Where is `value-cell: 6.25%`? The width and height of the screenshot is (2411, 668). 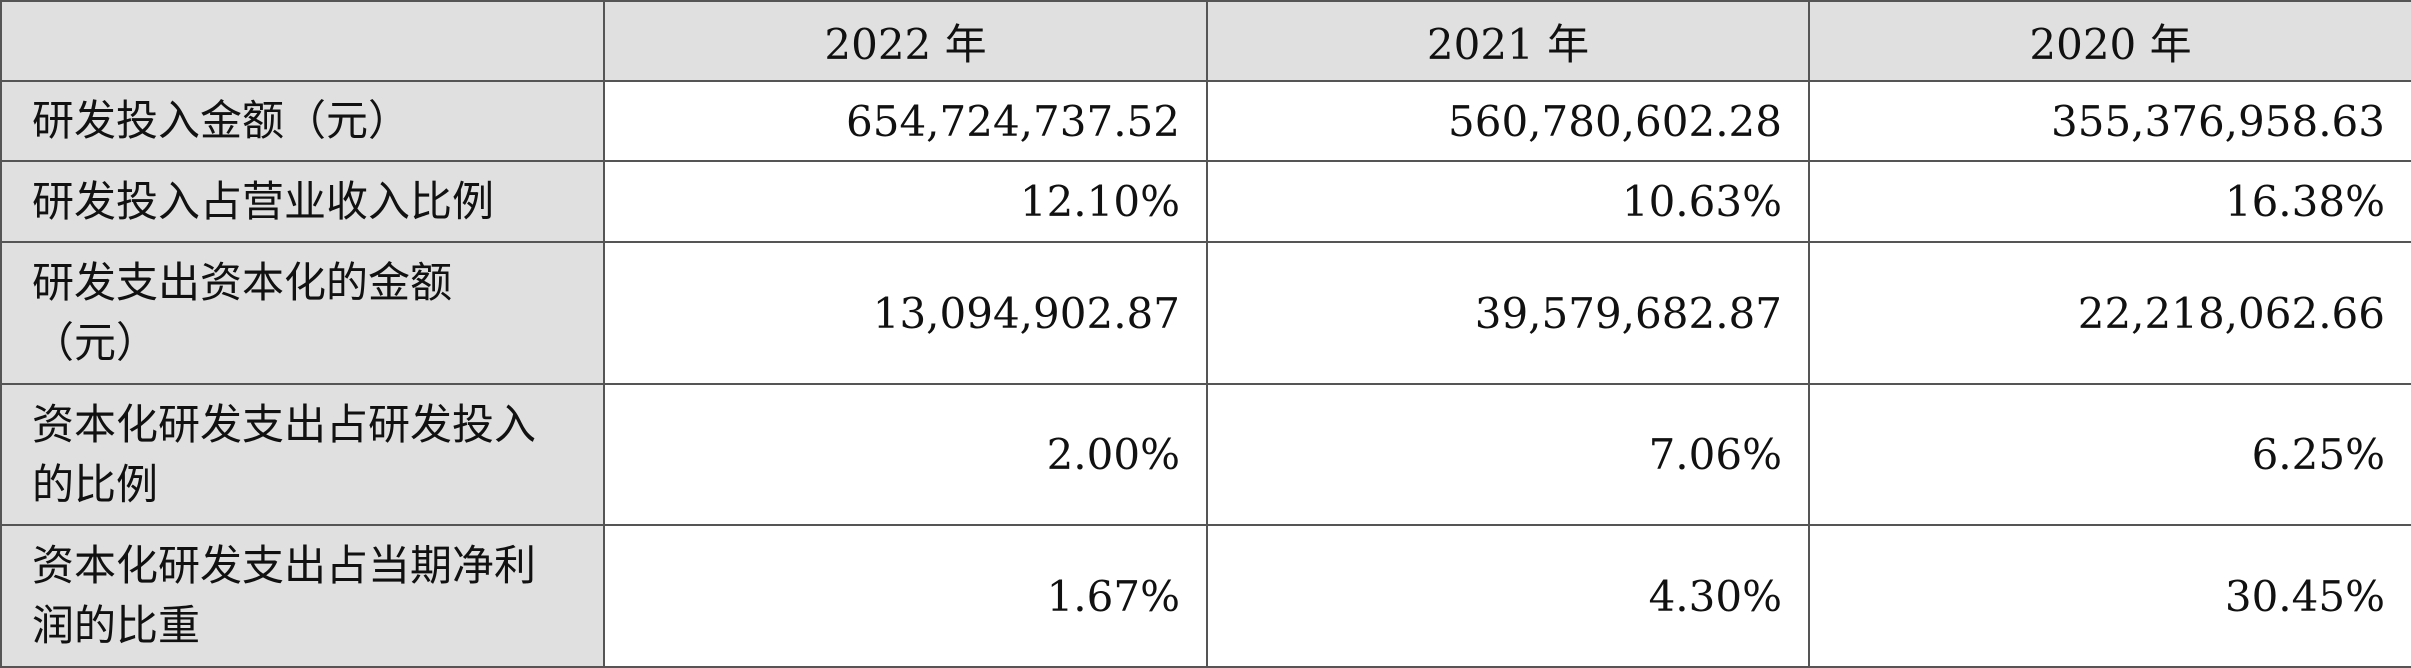 value-cell: 6.25% is located at coordinates (2109, 454).